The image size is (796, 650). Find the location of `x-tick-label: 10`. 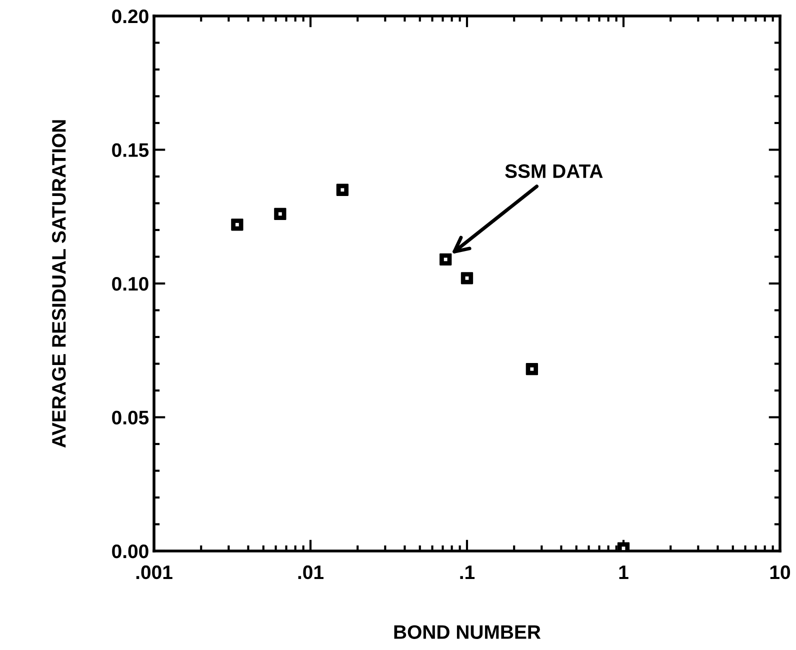

x-tick-label: 10 is located at coordinates (780, 572).